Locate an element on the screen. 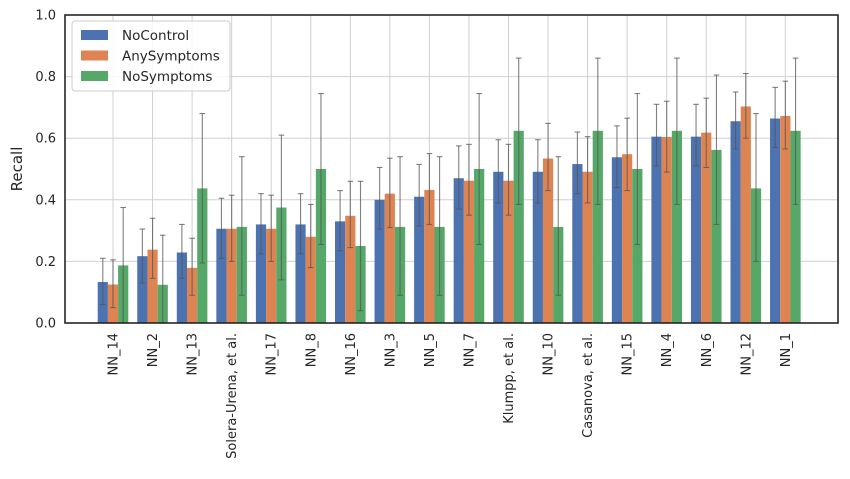 The height and width of the screenshot is (479, 850). y-tick-label: 0.6 is located at coordinates (45, 139).